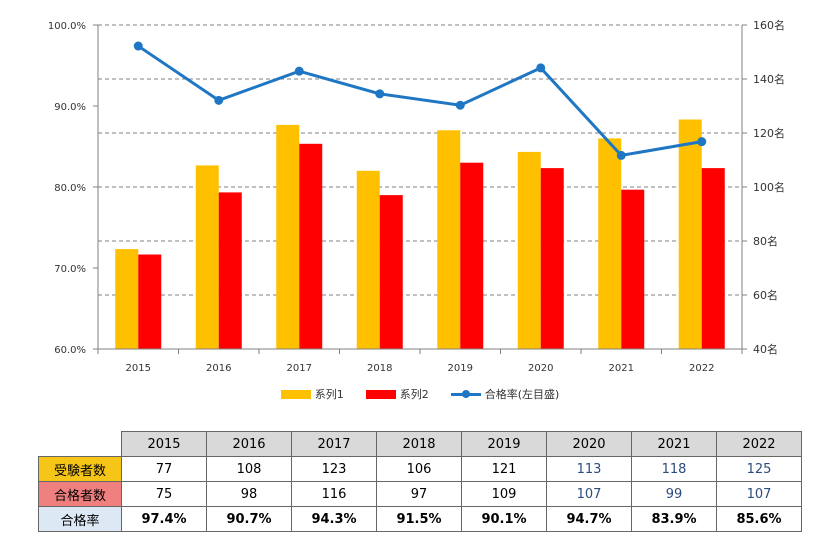 The width and height of the screenshot is (840, 537). Describe the element at coordinates (769, 187) in the screenshot. I see `right-tick-label: 100名` at that location.